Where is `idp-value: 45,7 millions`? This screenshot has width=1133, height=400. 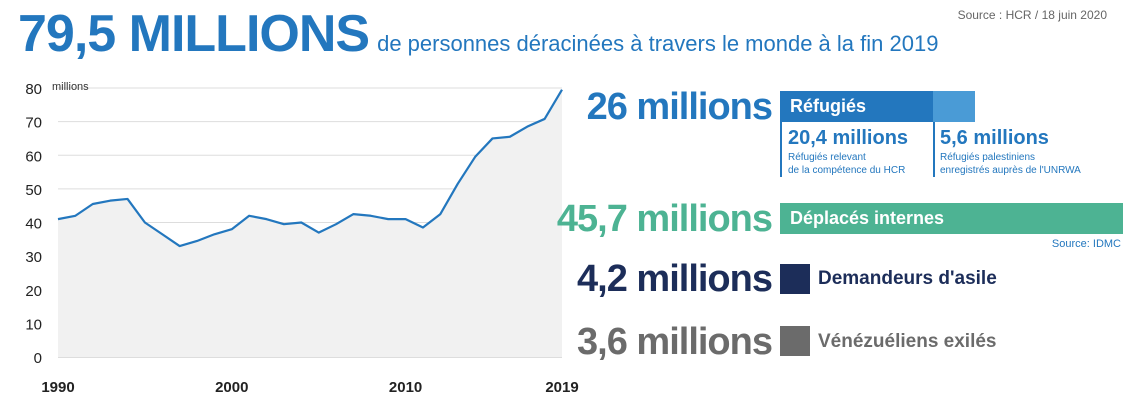
idp-value: 45,7 millions is located at coordinates (664, 219).